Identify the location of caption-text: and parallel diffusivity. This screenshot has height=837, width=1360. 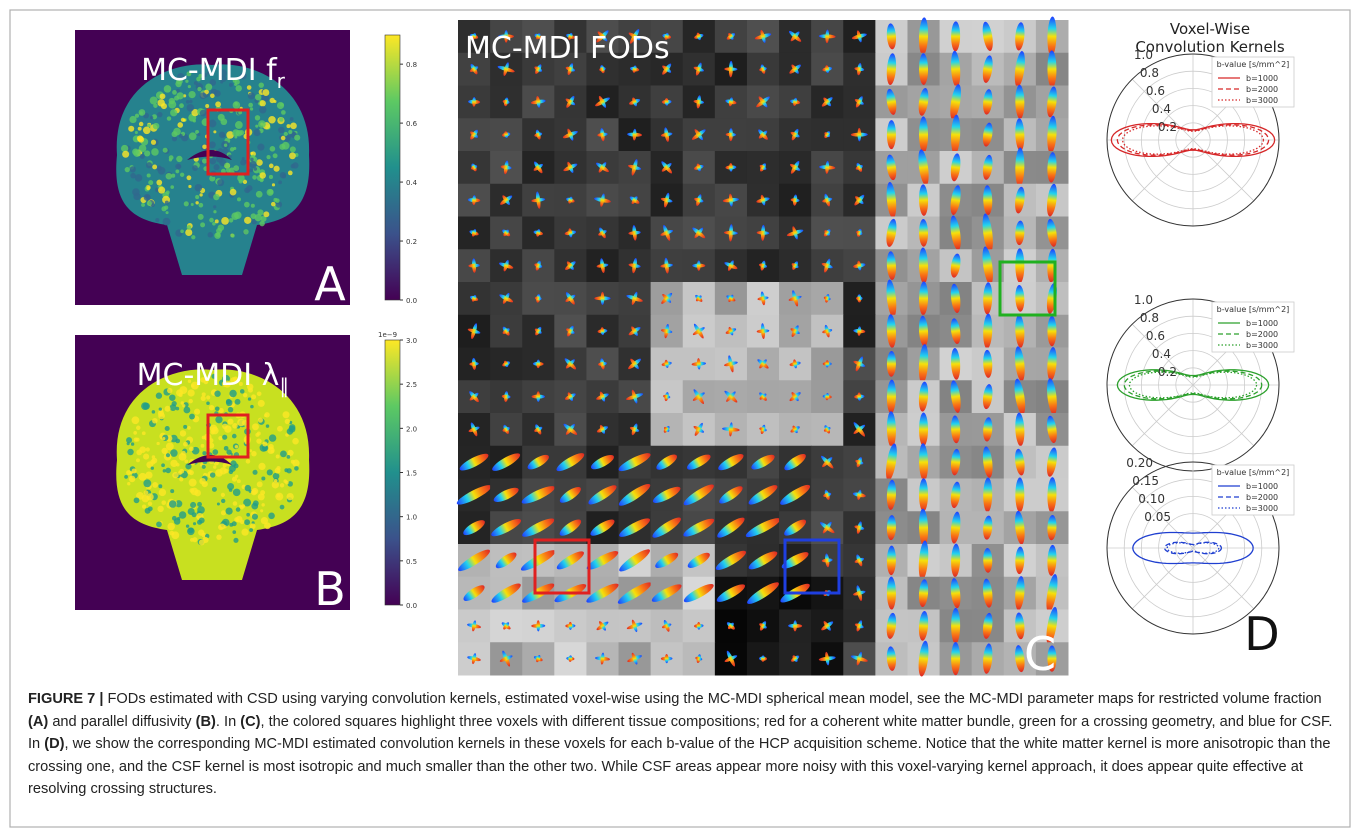
(122, 721).